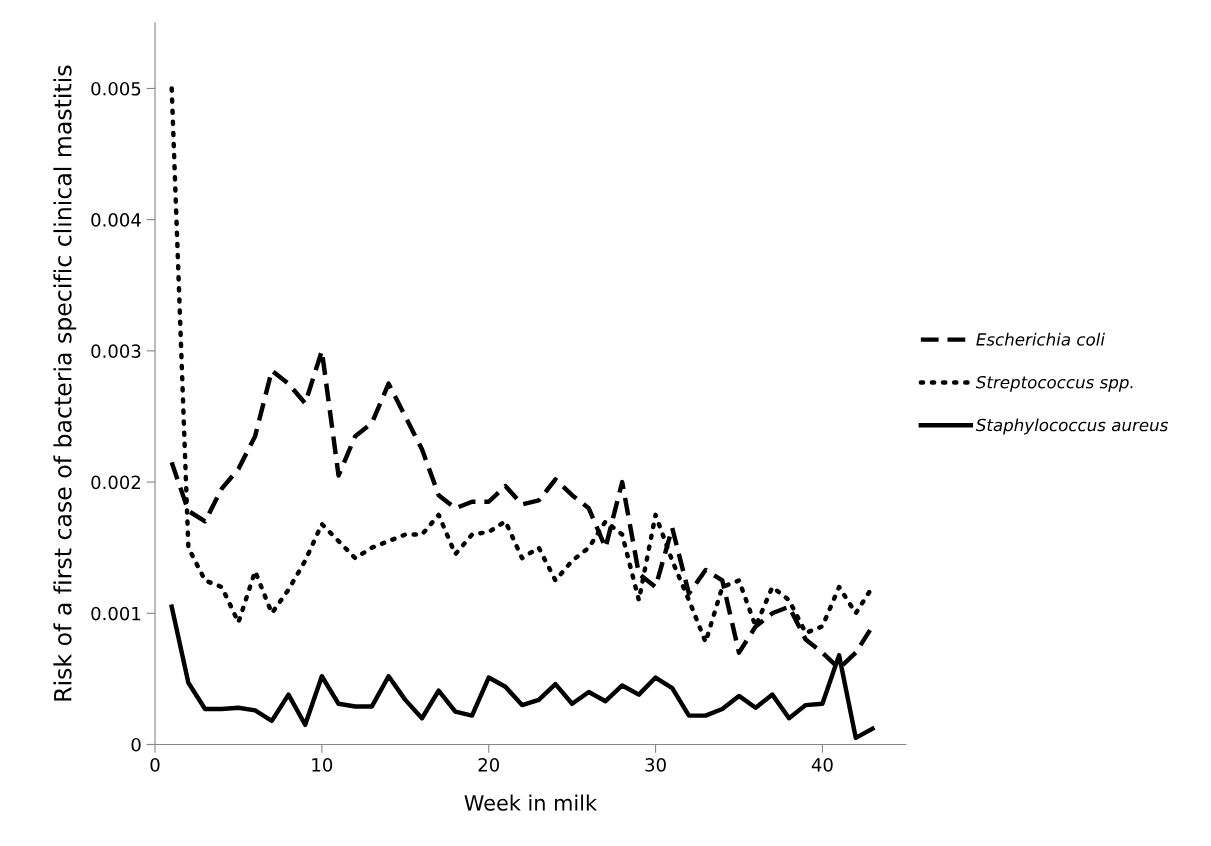  I want to click on y-axis-title: Risk of a first case of bacteria specific clinical mastitis, so click(65, 383).